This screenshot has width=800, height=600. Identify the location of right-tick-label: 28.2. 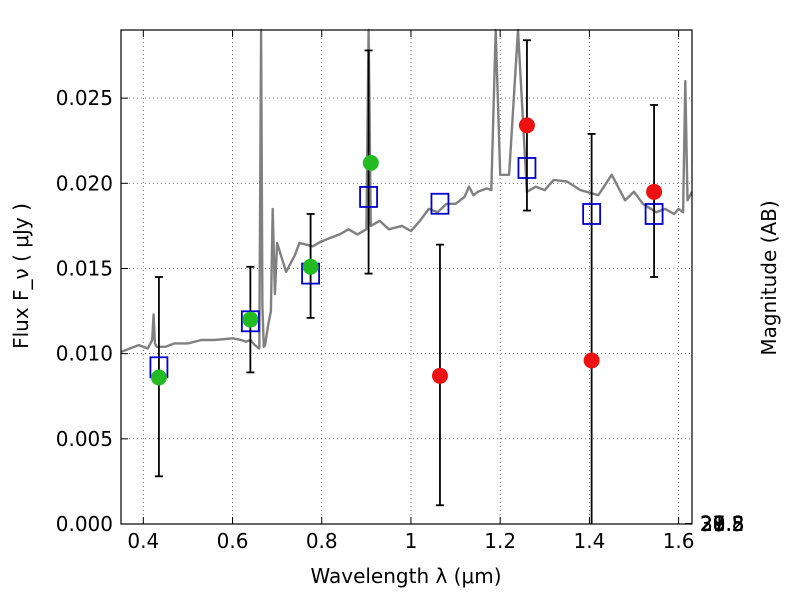
(722, 524).